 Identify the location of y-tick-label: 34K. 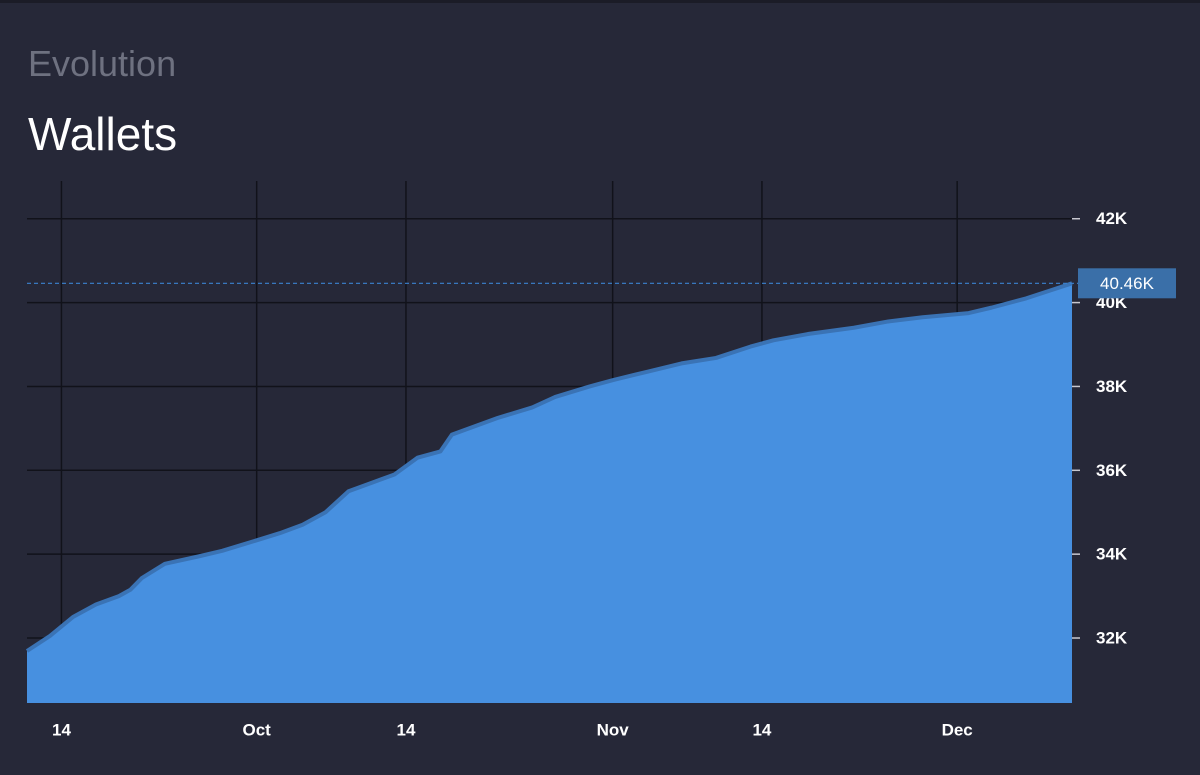
(1112, 554).